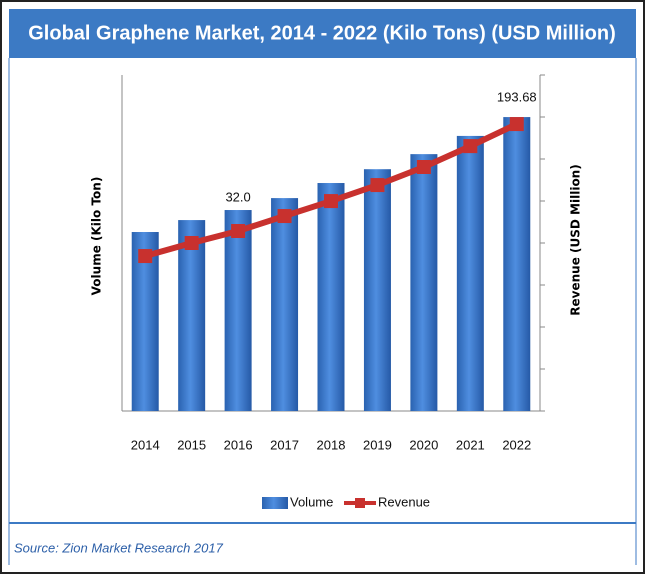  I want to click on x-tick-label: 2018, so click(331, 444).